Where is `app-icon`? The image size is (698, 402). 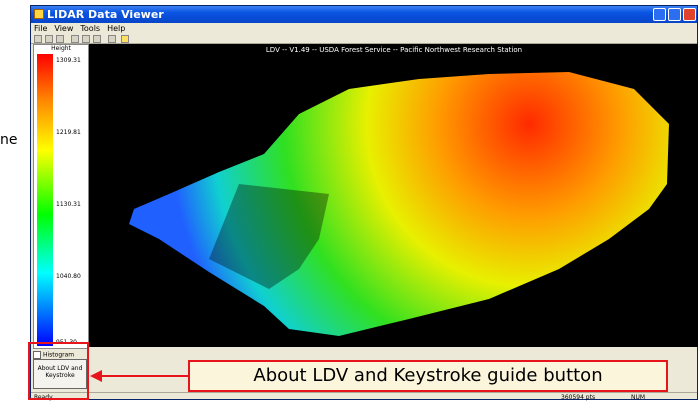
app-icon is located at coordinates (39, 14).